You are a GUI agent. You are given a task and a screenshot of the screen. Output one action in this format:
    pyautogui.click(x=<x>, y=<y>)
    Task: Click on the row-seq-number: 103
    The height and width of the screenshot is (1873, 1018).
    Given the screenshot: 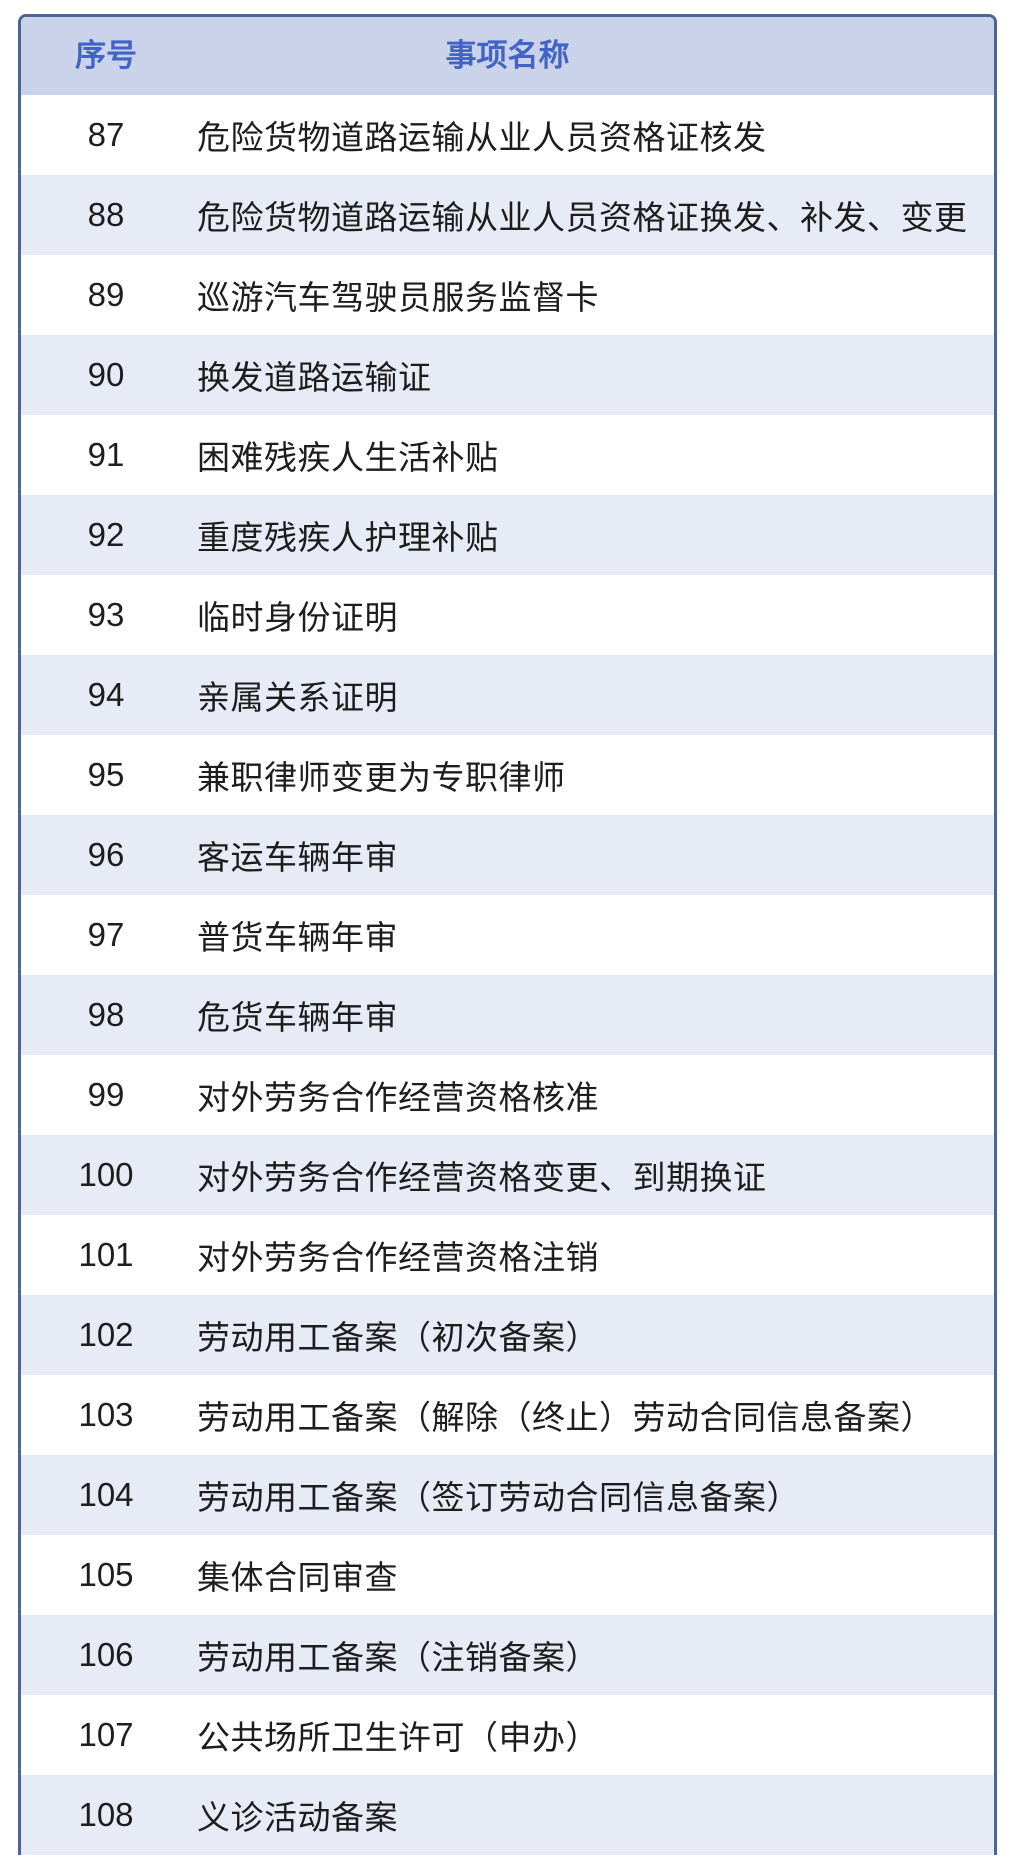 What is the action you would take?
    pyautogui.click(x=106, y=1414)
    